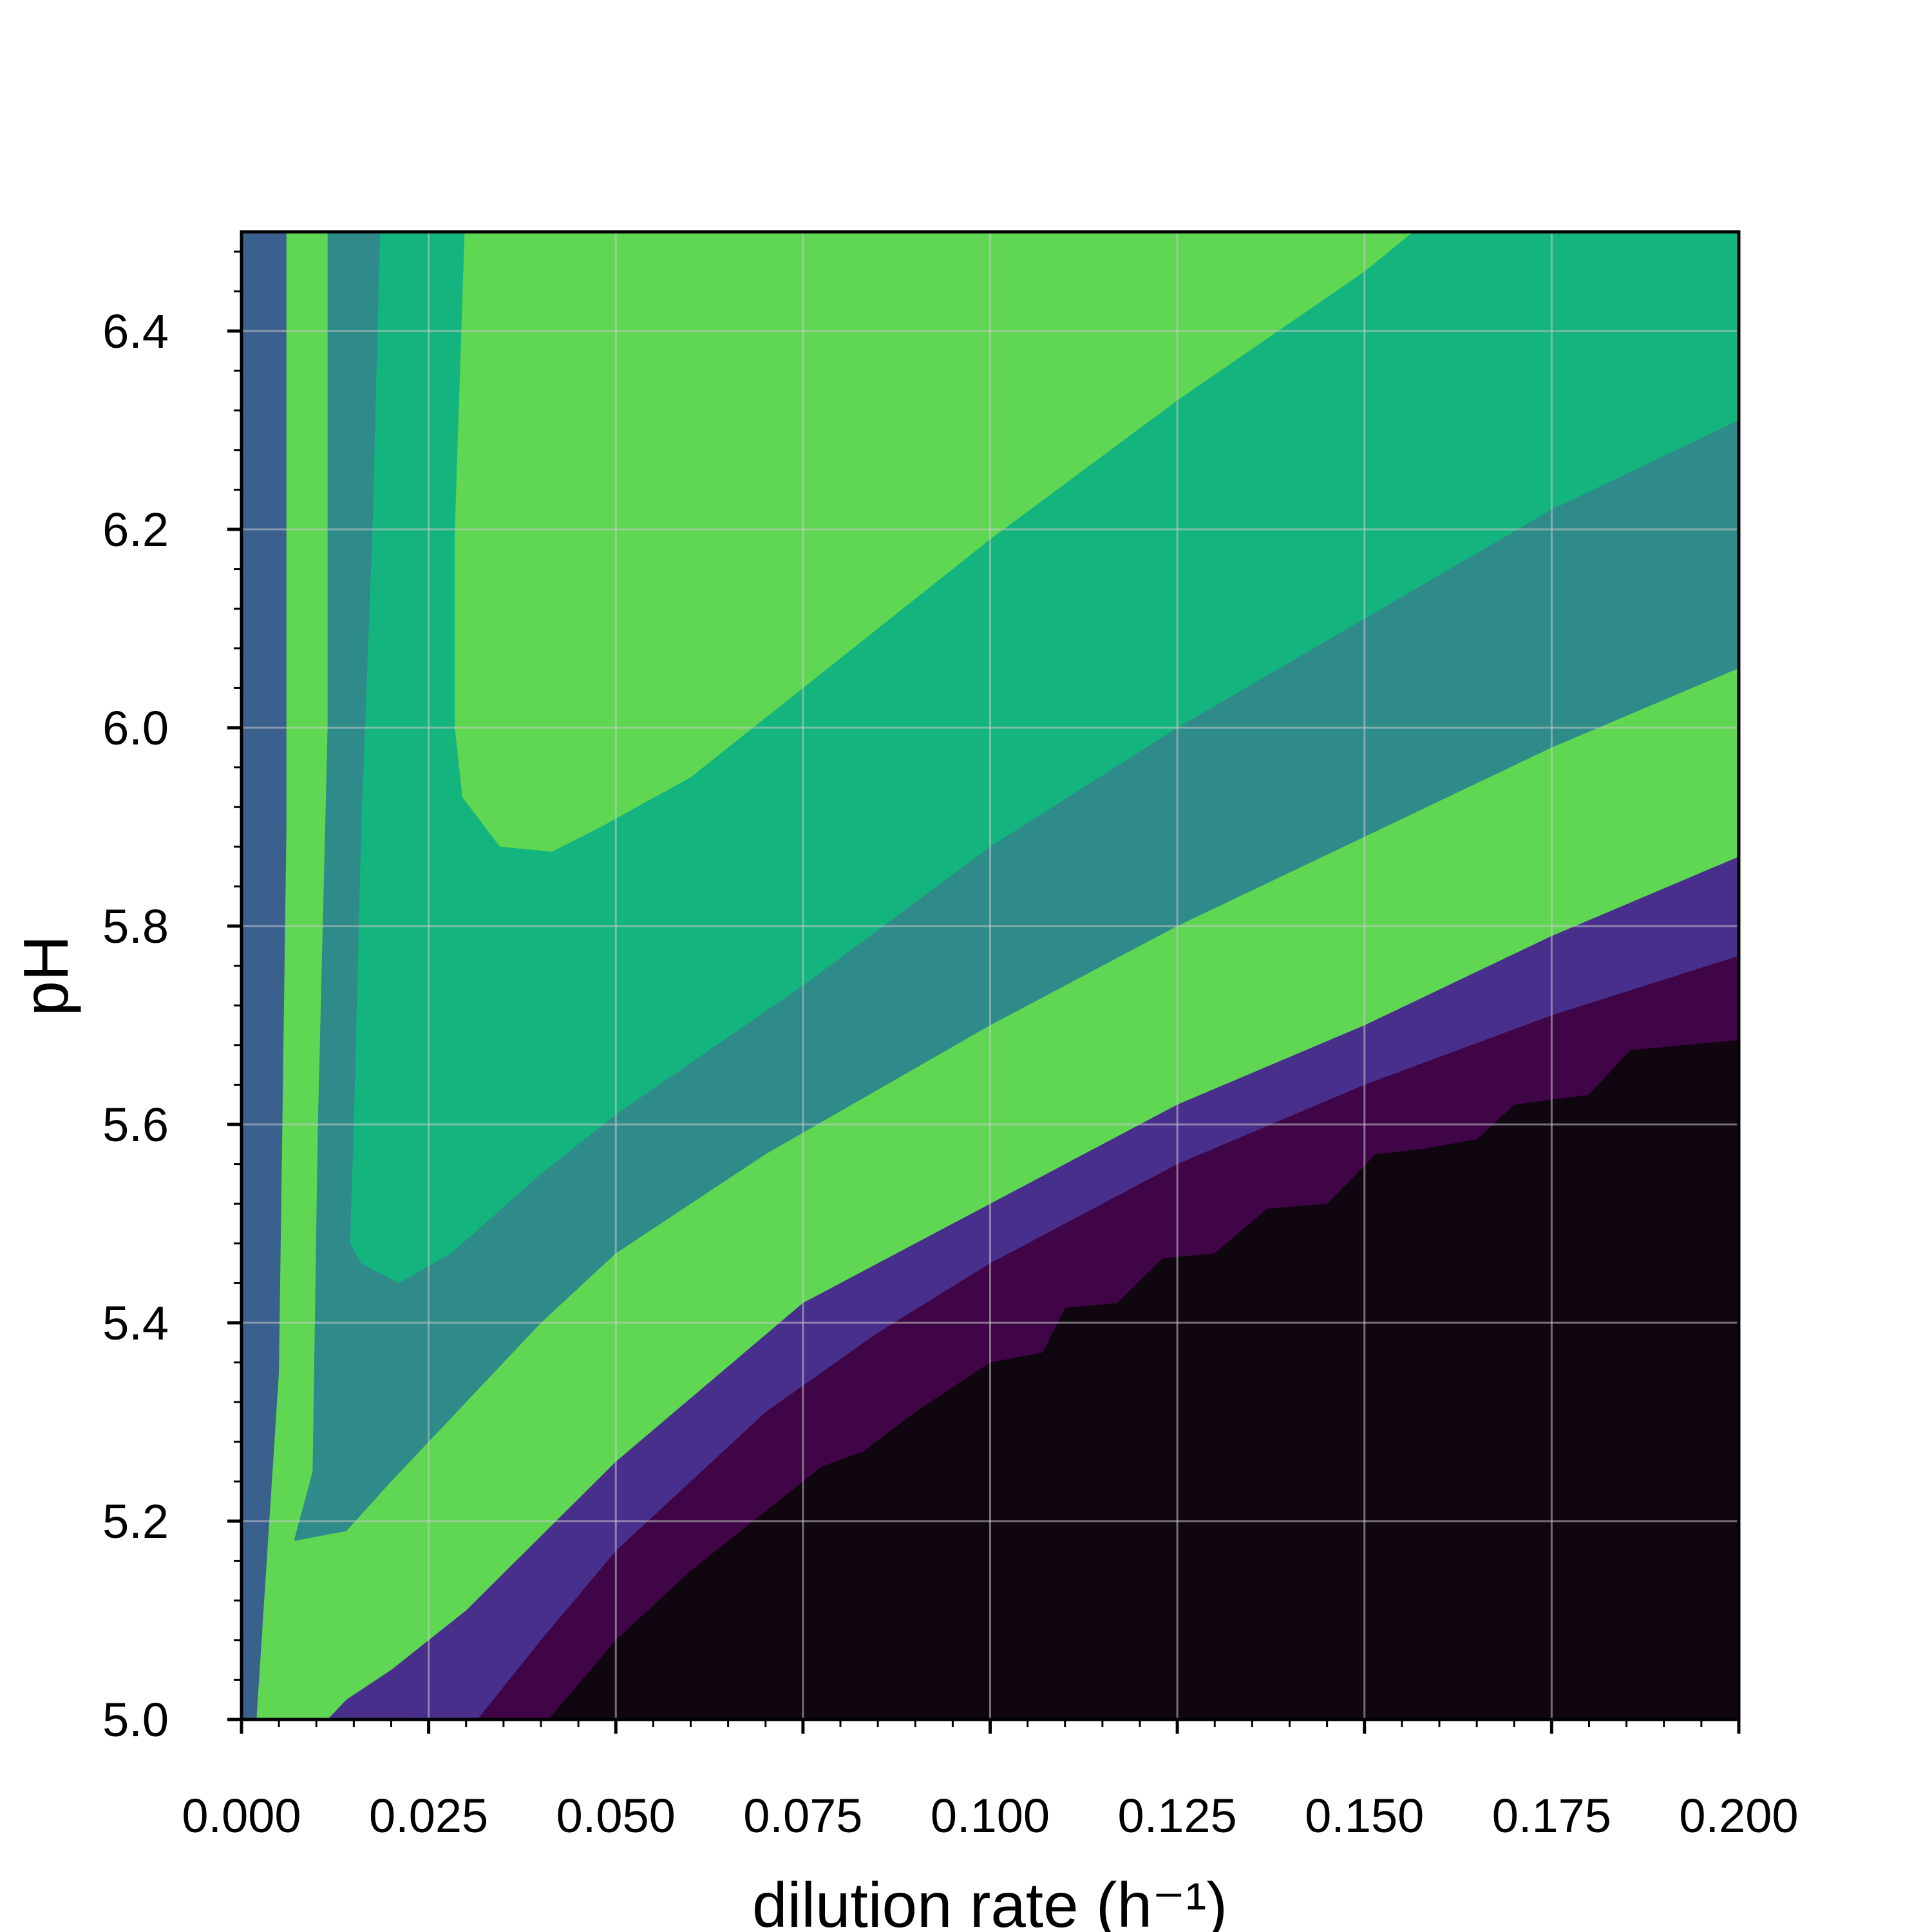  Describe the element at coordinates (135, 728) in the screenshot. I see `y-tick-label: 6.0` at that location.